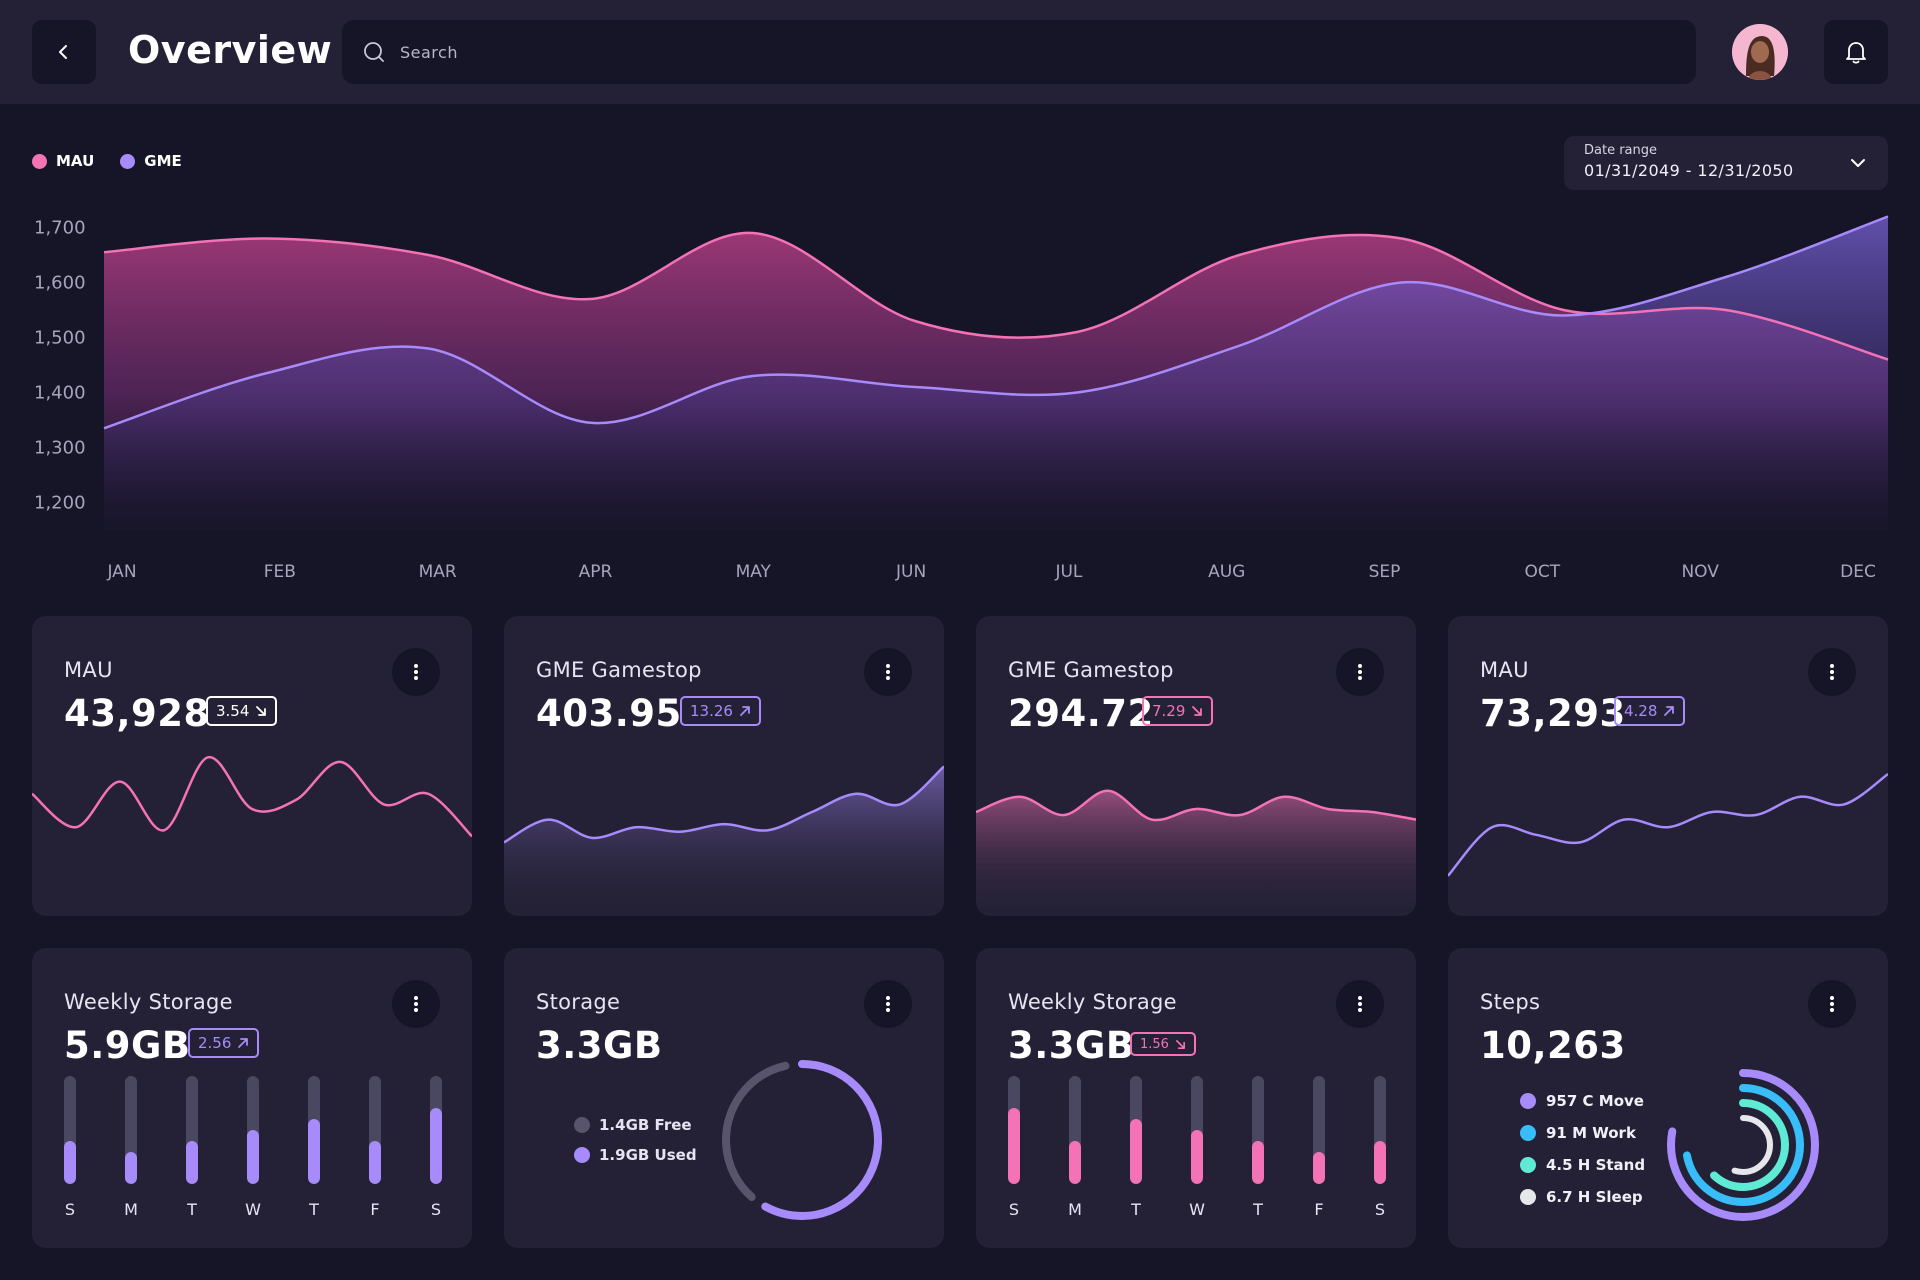 This screenshot has width=1920, height=1280. I want to click on storage-card: Storage 3.3GB 1.4GB Free 1.9GB Used, so click(724, 1098).